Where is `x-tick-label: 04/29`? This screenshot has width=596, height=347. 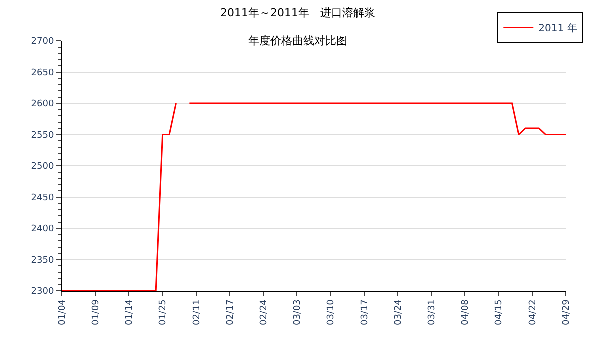 x-tick-label: 04/29 is located at coordinates (567, 312).